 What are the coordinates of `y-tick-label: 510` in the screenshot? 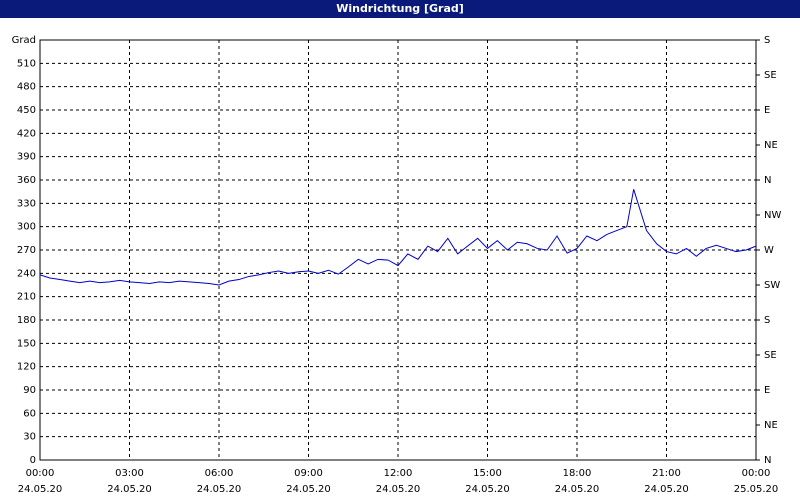 It's located at (26, 63).